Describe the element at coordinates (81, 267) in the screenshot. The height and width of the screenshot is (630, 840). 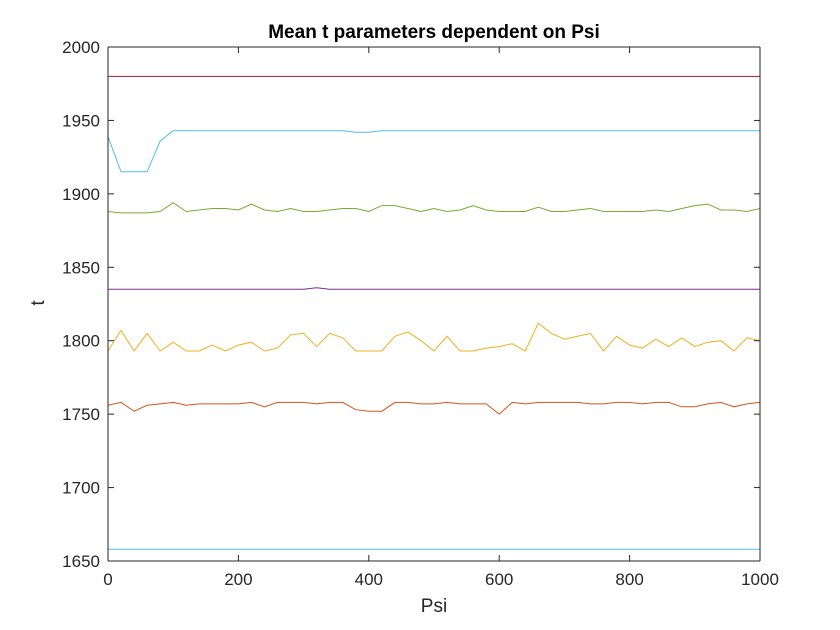
I see `y-tick-label: 1850` at that location.